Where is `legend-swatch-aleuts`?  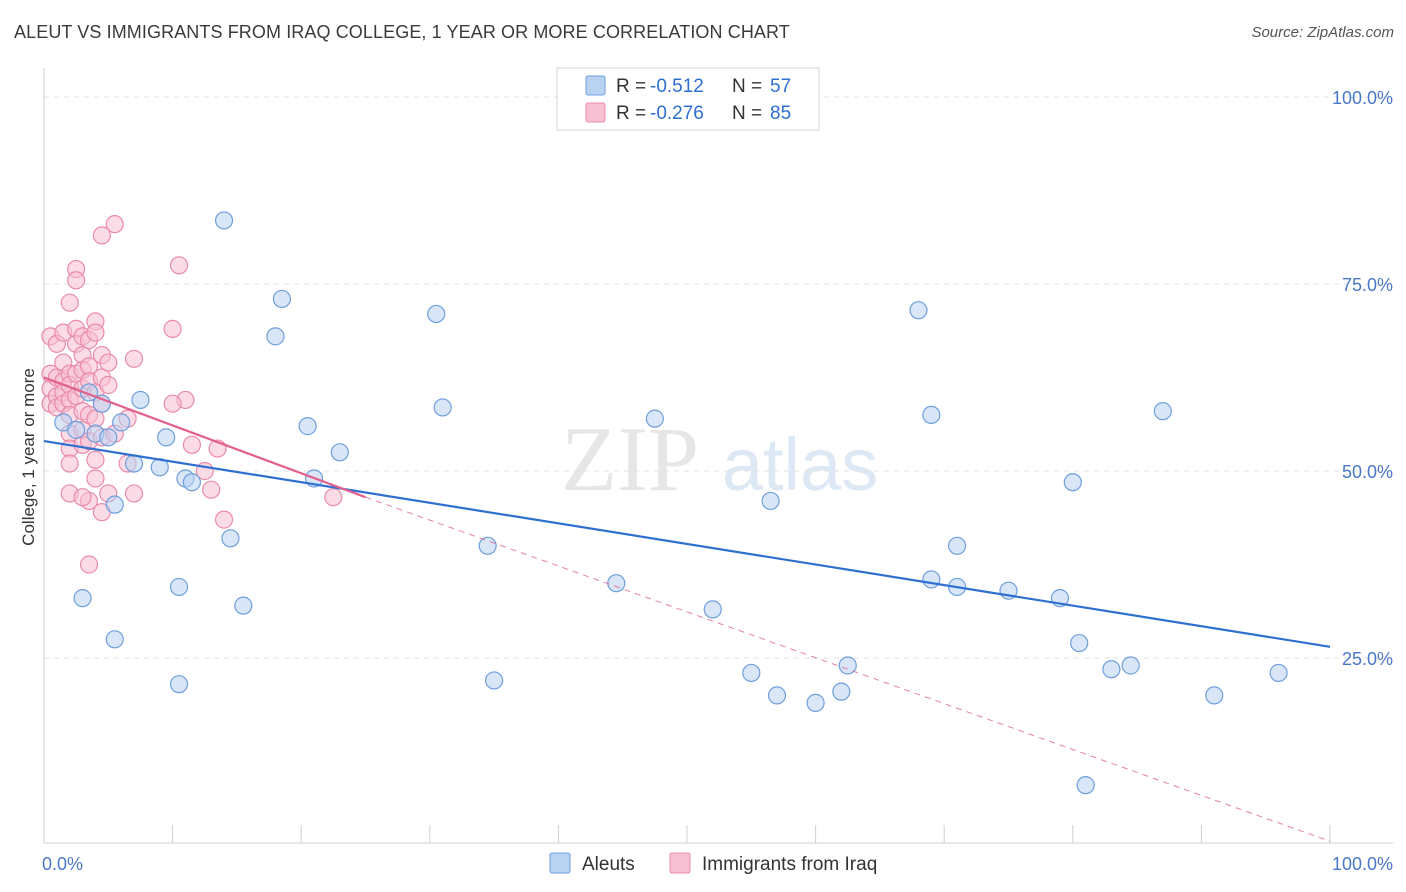 legend-swatch-aleuts is located at coordinates (595, 85).